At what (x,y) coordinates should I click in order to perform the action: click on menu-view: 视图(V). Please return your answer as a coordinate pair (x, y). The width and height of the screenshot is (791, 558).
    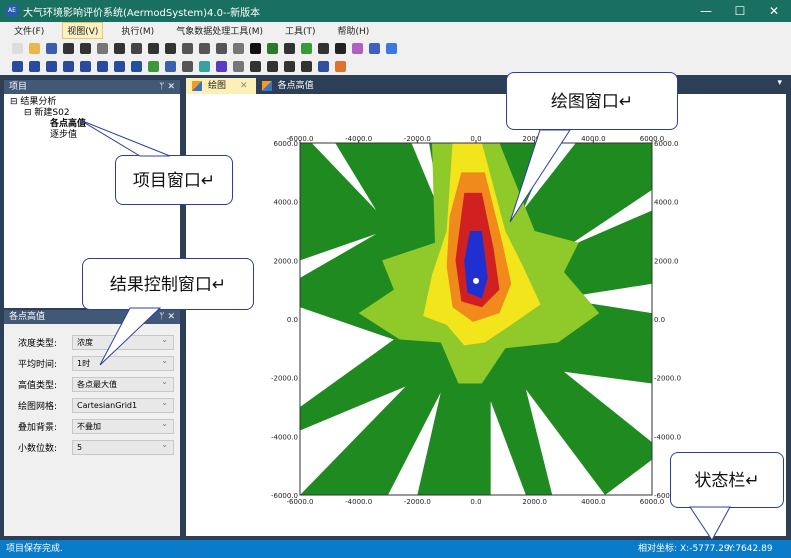
    Looking at the image, I should click on (83, 30).